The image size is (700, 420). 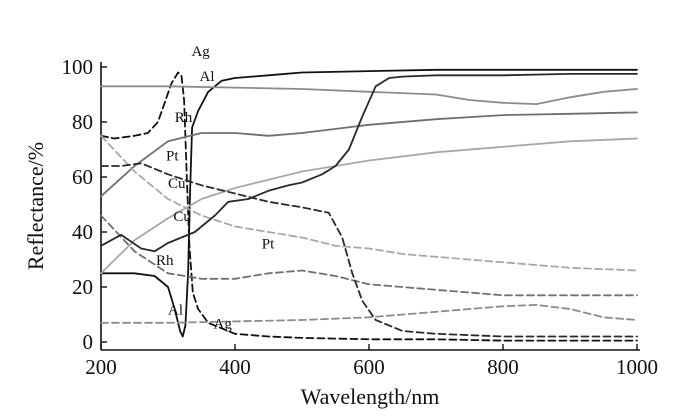 I want to click on y-tick-label: 0, so click(x=88, y=342).